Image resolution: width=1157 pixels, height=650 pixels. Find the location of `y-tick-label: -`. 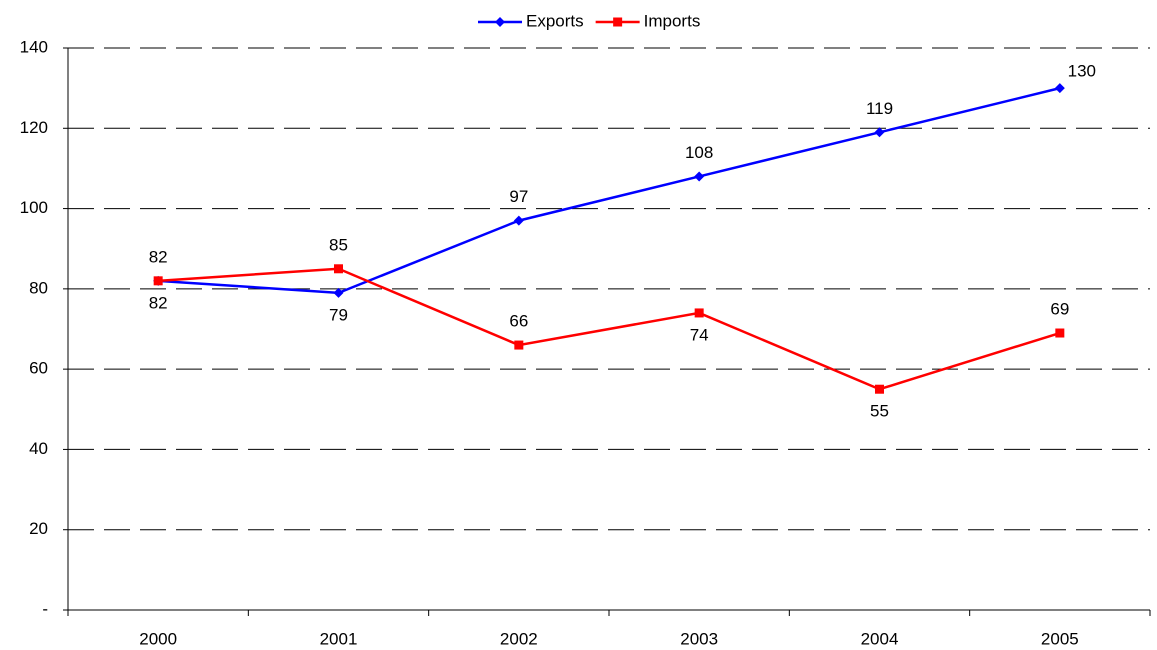

y-tick-label: - is located at coordinates (45, 608).